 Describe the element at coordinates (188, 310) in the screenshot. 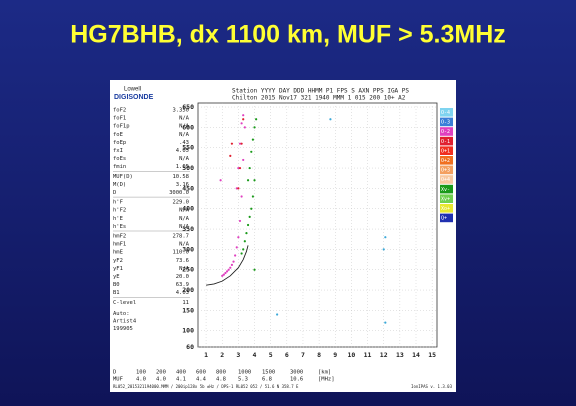

I see `y-tick-label: 150` at that location.